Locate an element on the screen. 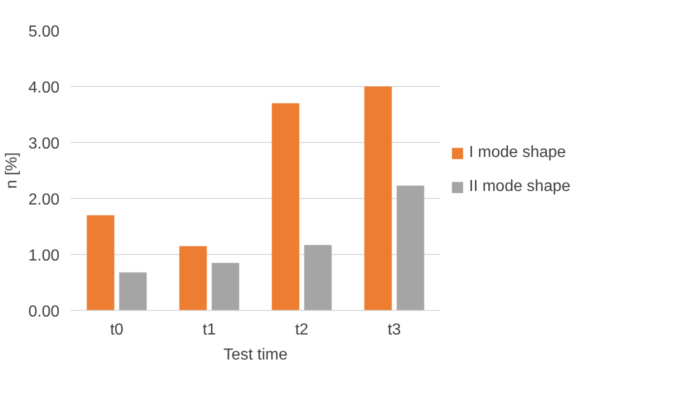 This screenshot has width=678, height=419. y-tick-label: 5.00 is located at coordinates (44, 32).